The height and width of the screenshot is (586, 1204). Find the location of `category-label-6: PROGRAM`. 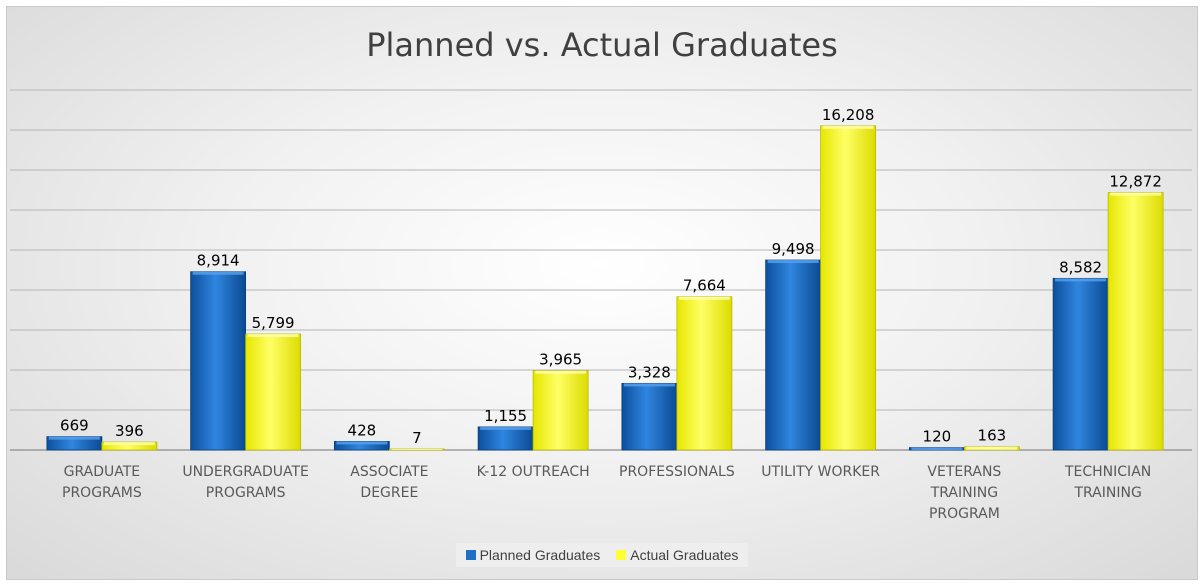

category-label-6: PROGRAM is located at coordinates (964, 514).